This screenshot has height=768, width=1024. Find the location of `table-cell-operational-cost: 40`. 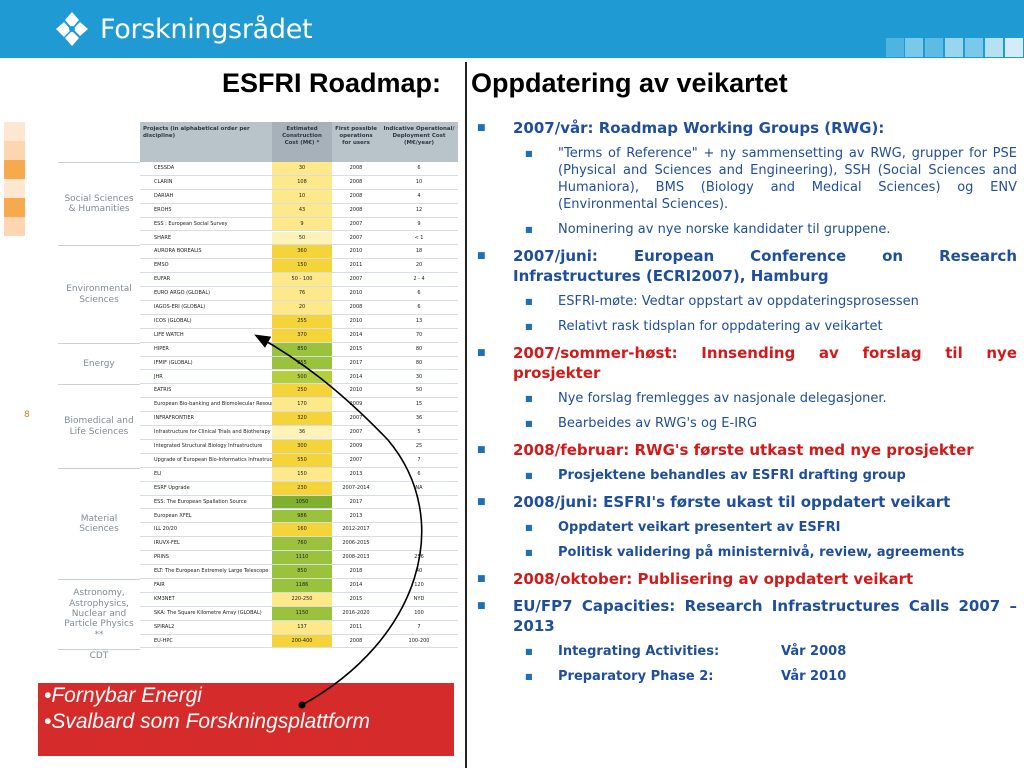

table-cell-operational-cost: 40 is located at coordinates (419, 571).